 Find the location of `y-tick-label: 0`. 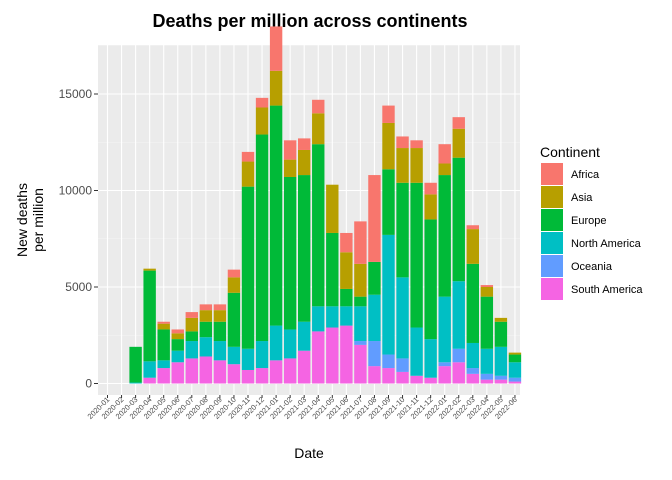

y-tick-label: 0 is located at coordinates (88, 384).